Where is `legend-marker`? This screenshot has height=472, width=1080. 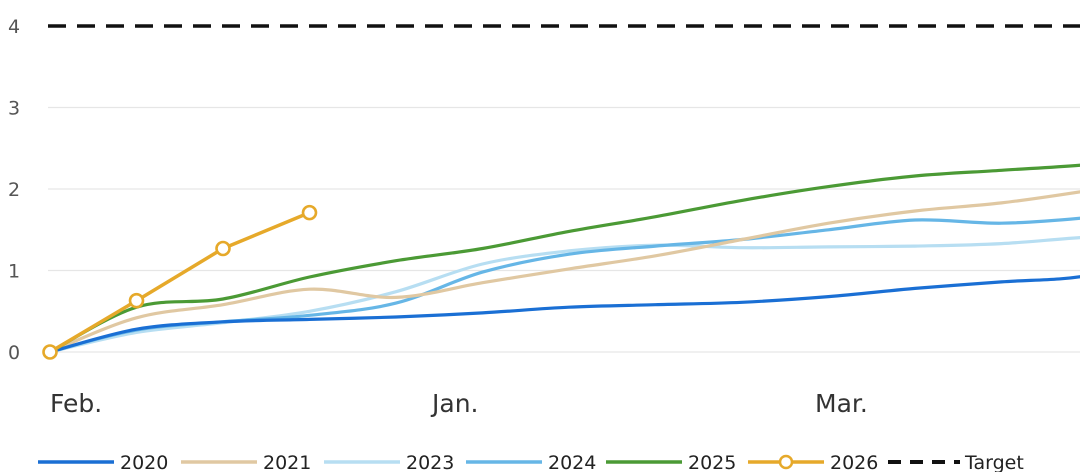 legend-marker is located at coordinates (786, 462).